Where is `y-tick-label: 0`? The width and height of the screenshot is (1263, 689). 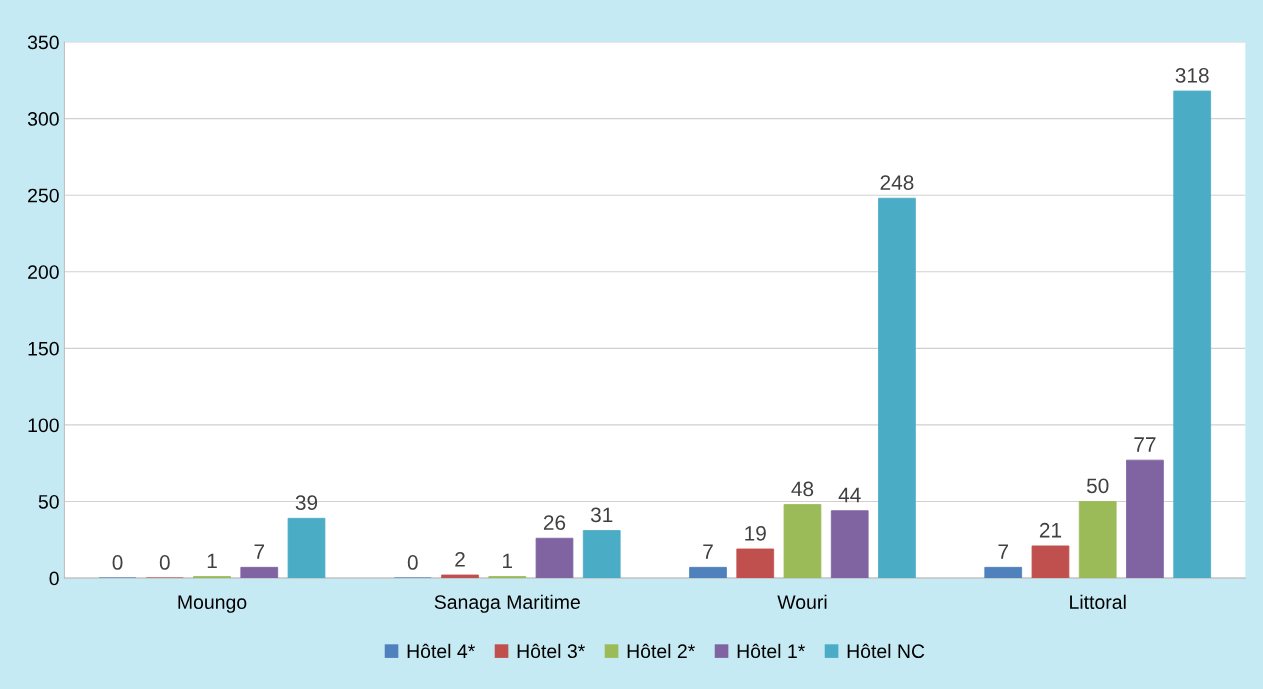
y-tick-label: 0 is located at coordinates (54, 578).